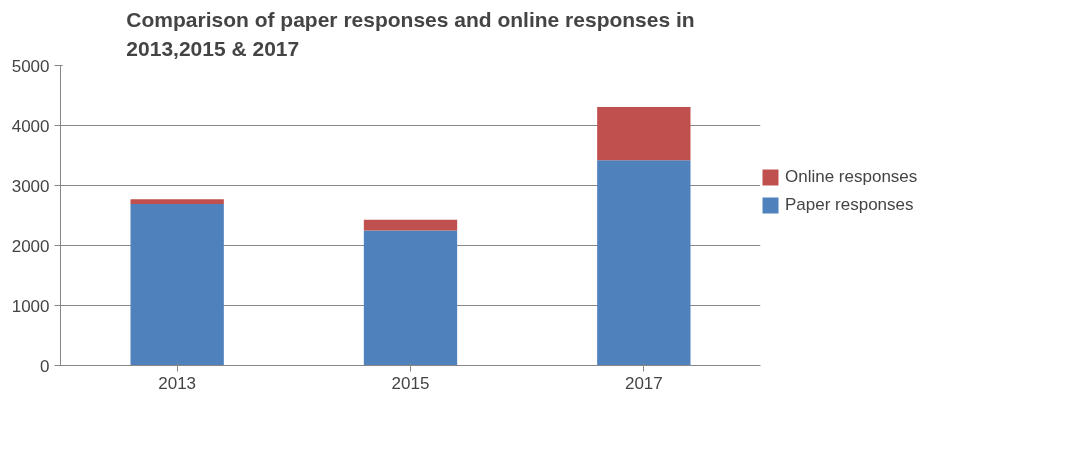 The width and height of the screenshot is (1089, 452). I want to click on y-tick-label: 0, so click(45, 366).